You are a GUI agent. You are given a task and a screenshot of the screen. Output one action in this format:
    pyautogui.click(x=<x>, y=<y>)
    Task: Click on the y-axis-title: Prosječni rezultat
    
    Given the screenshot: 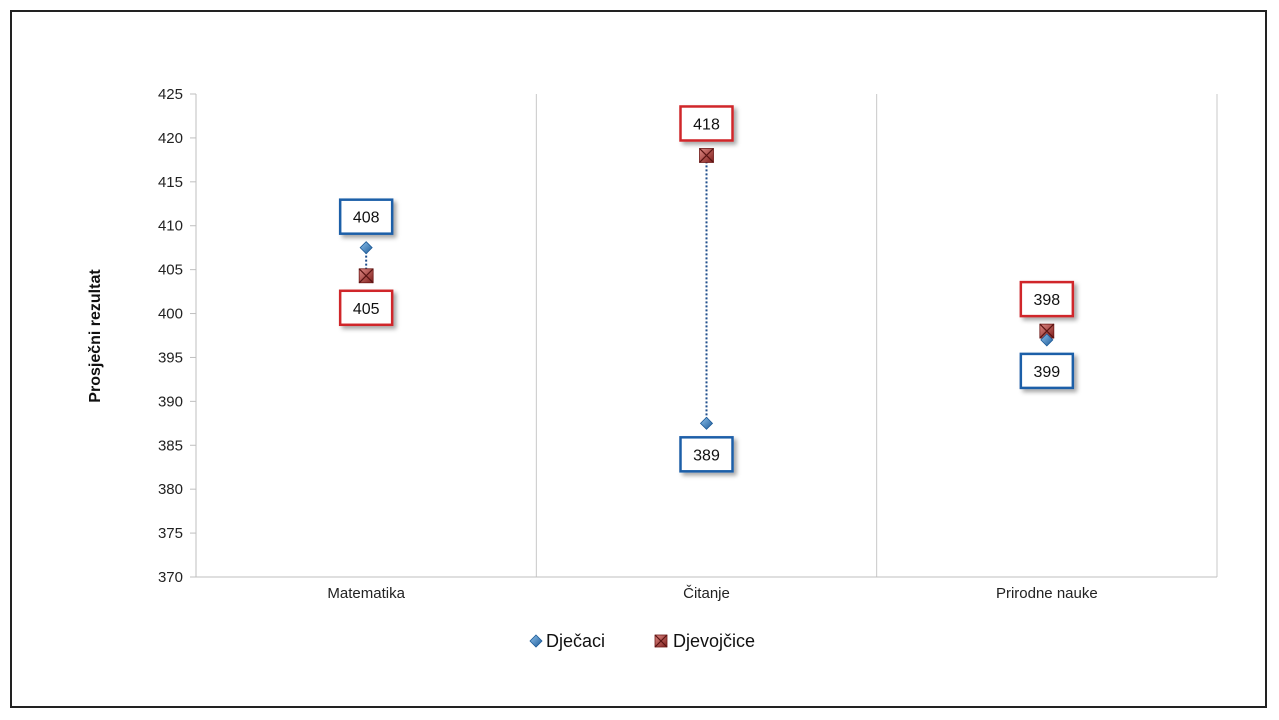 What is the action you would take?
    pyautogui.click(x=95, y=336)
    